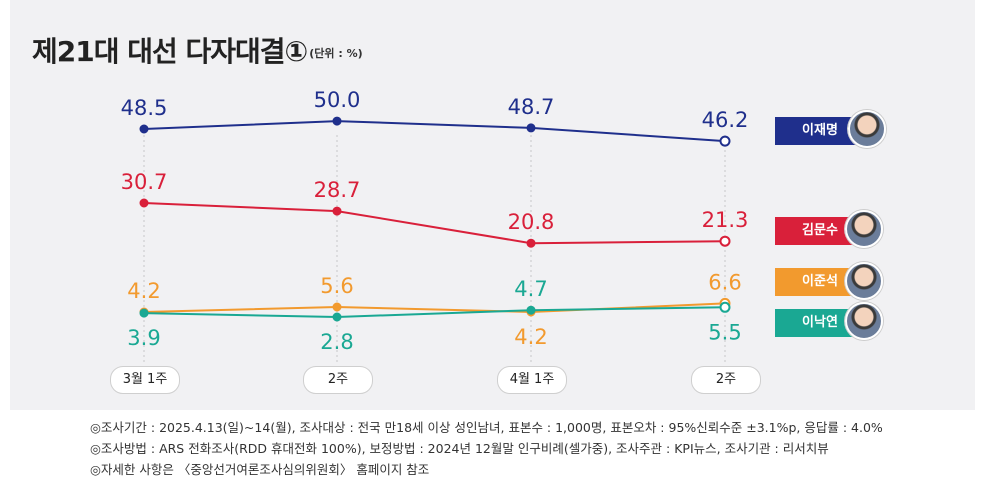 The image size is (985, 502). Describe the element at coordinates (724, 282) in the screenshot. I see `data-label: 6.6` at that location.